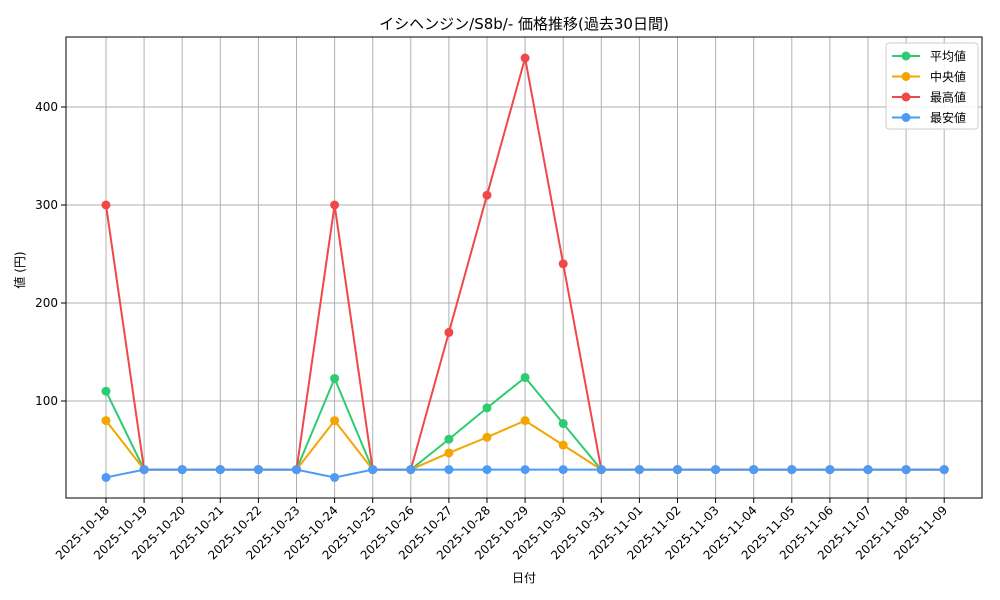 This screenshot has height=600, width=1000. Describe the element at coordinates (19, 269) in the screenshot. I see `y-axis-label: 値 (円)` at that location.